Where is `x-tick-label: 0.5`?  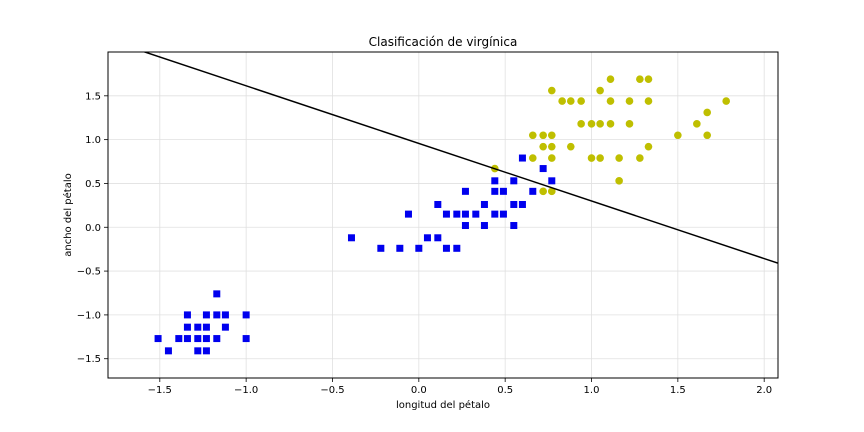
x-tick-label: 0.5 is located at coordinates (505, 390).